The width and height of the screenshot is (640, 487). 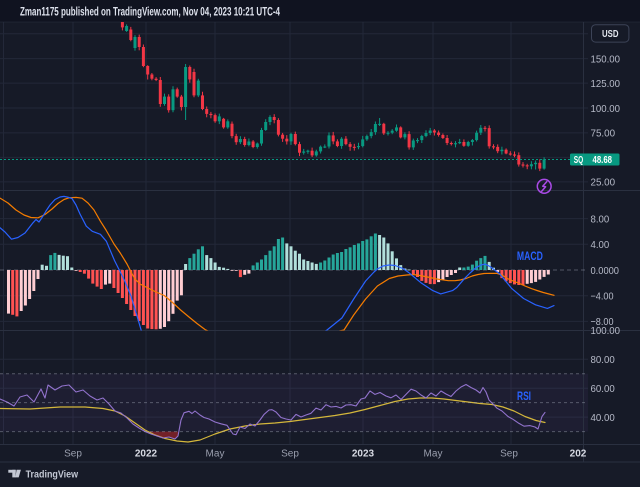 What do you see at coordinates (530, 257) in the screenshot?
I see `svg-text: MACD` at bounding box center [530, 257].